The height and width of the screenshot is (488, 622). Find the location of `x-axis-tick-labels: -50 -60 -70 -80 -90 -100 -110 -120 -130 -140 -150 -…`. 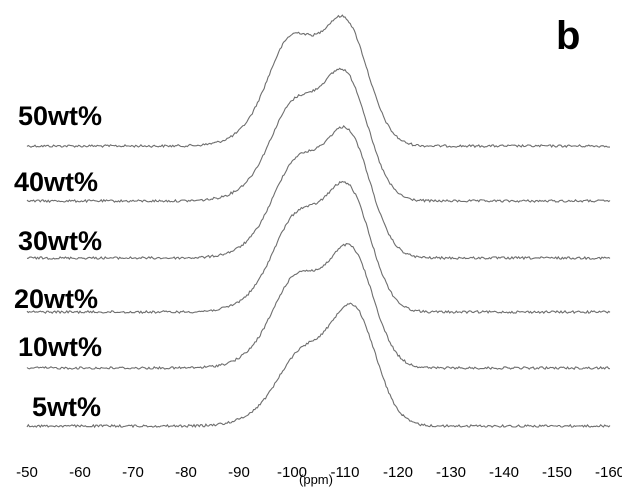

x-axis-tick-labels: -50 -60 -70 -80 -90 -100 -110 -120 -130 -140 -150 -… is located at coordinates (319, 472).